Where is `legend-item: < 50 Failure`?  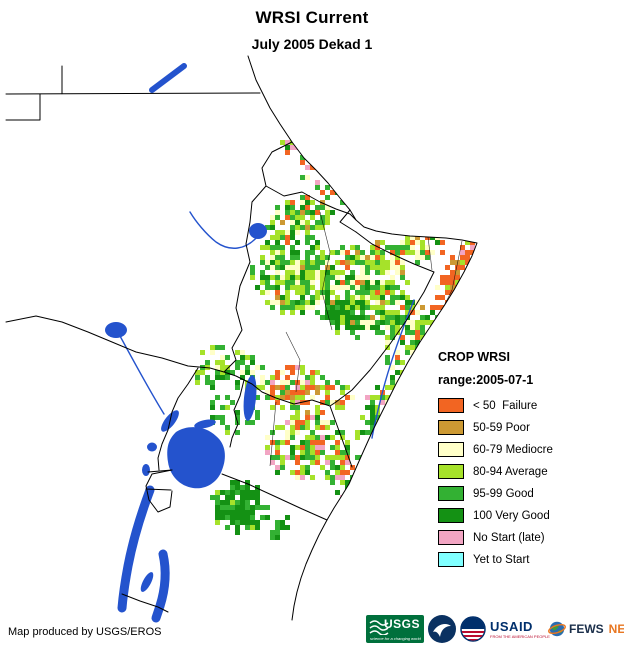
legend-item: < 50 Failure is located at coordinates (530, 405).